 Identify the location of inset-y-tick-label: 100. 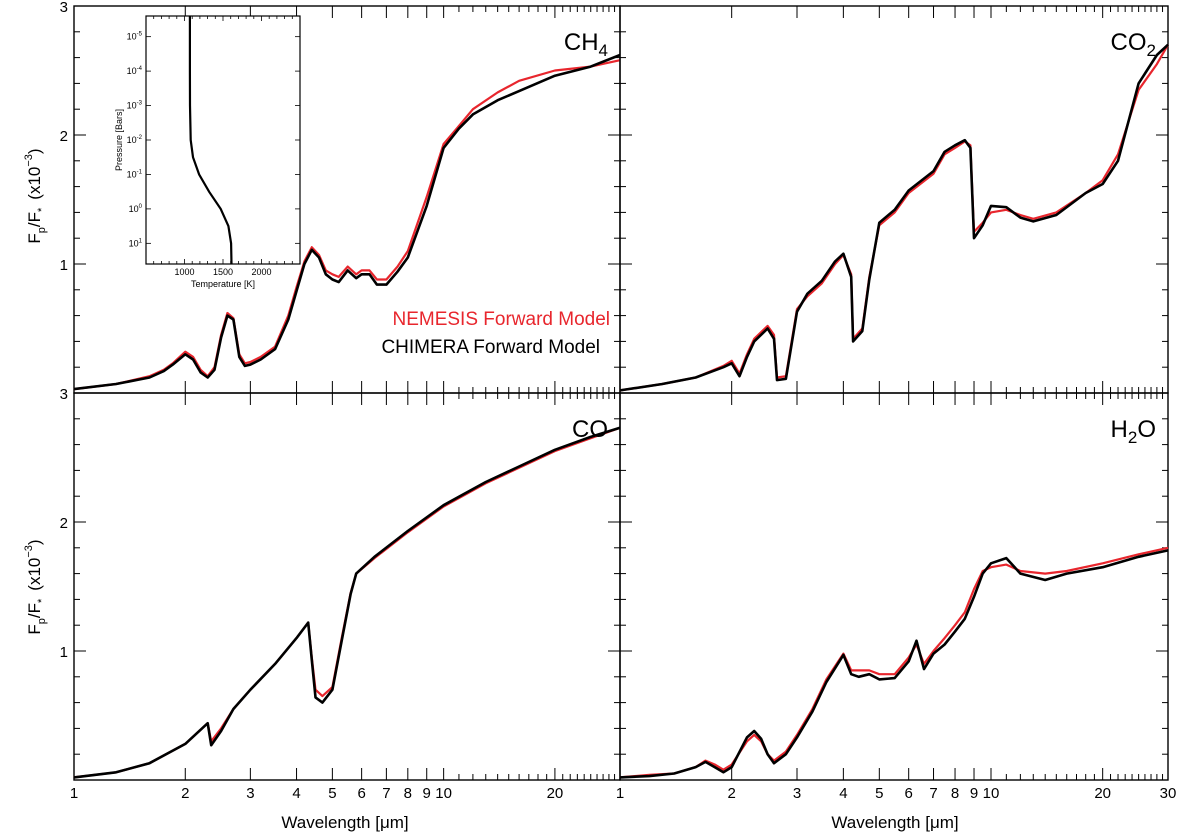
(136, 209).